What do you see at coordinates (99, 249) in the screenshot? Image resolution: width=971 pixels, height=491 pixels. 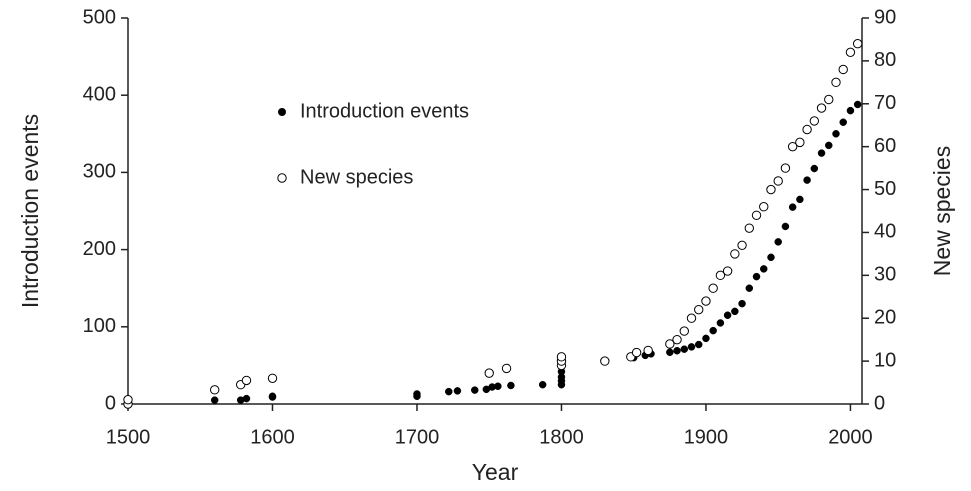 I see `y-tick-label: 200` at bounding box center [99, 249].